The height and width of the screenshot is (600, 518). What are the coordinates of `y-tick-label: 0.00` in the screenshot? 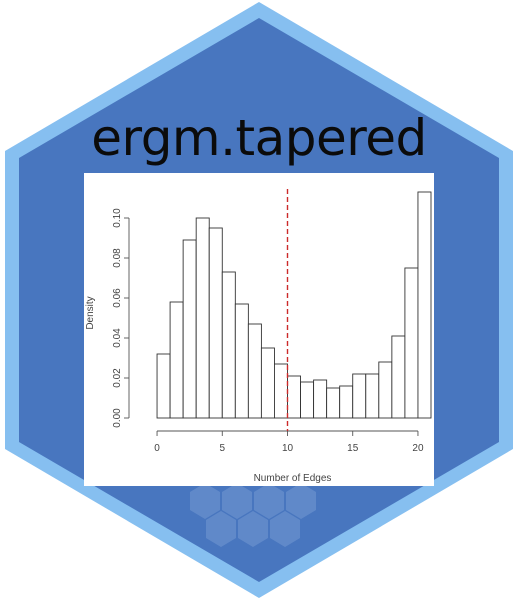 It's located at (117, 418).